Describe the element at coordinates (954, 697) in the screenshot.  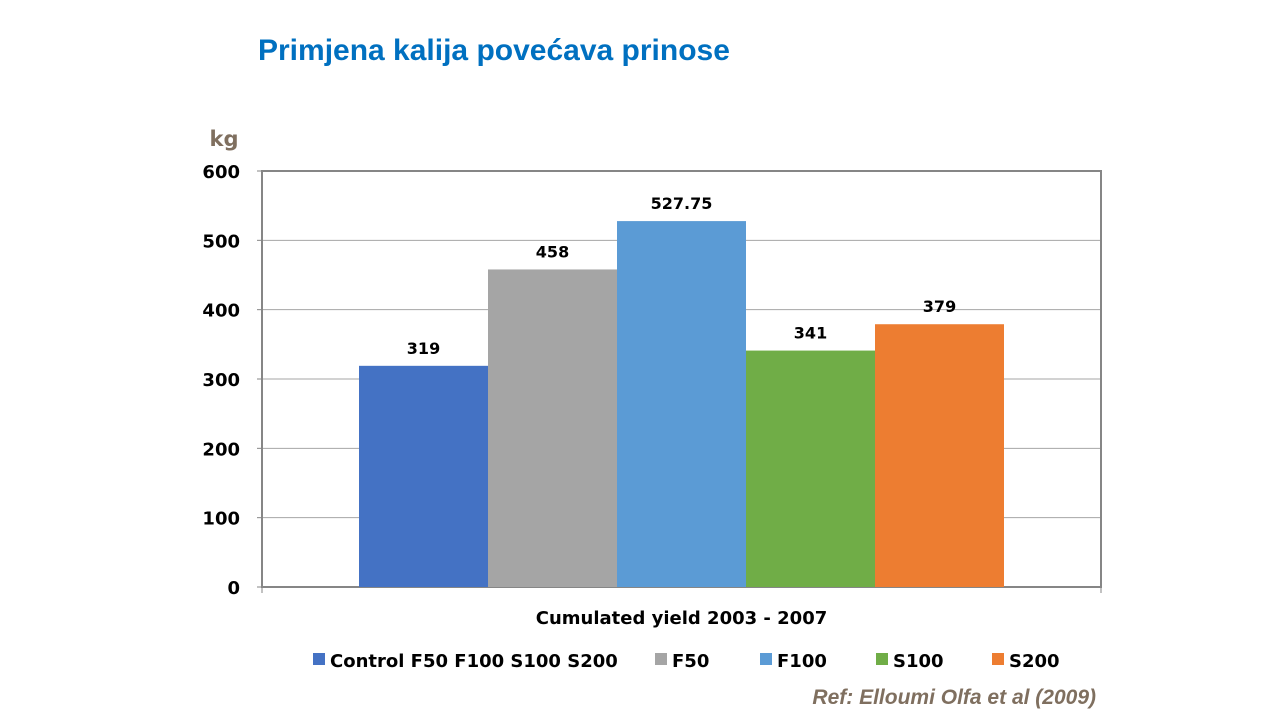
I see `reference-text: Ref: Elloumi Olfa et al (2009)` at that location.